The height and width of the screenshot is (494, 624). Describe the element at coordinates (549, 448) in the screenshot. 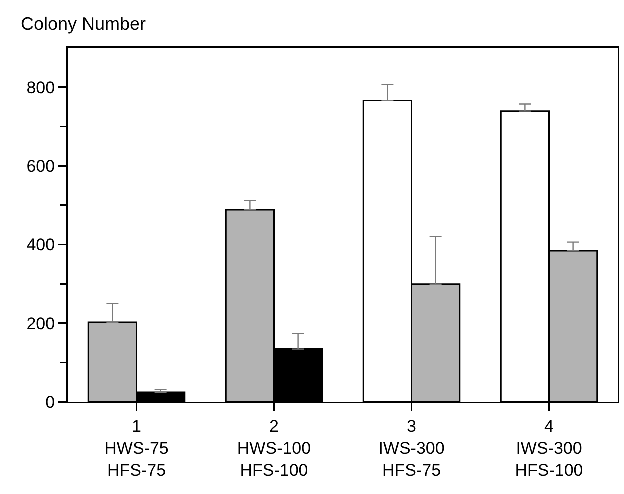

I see `x-tick-label: 4 IWS-300 HFS-100` at that location.